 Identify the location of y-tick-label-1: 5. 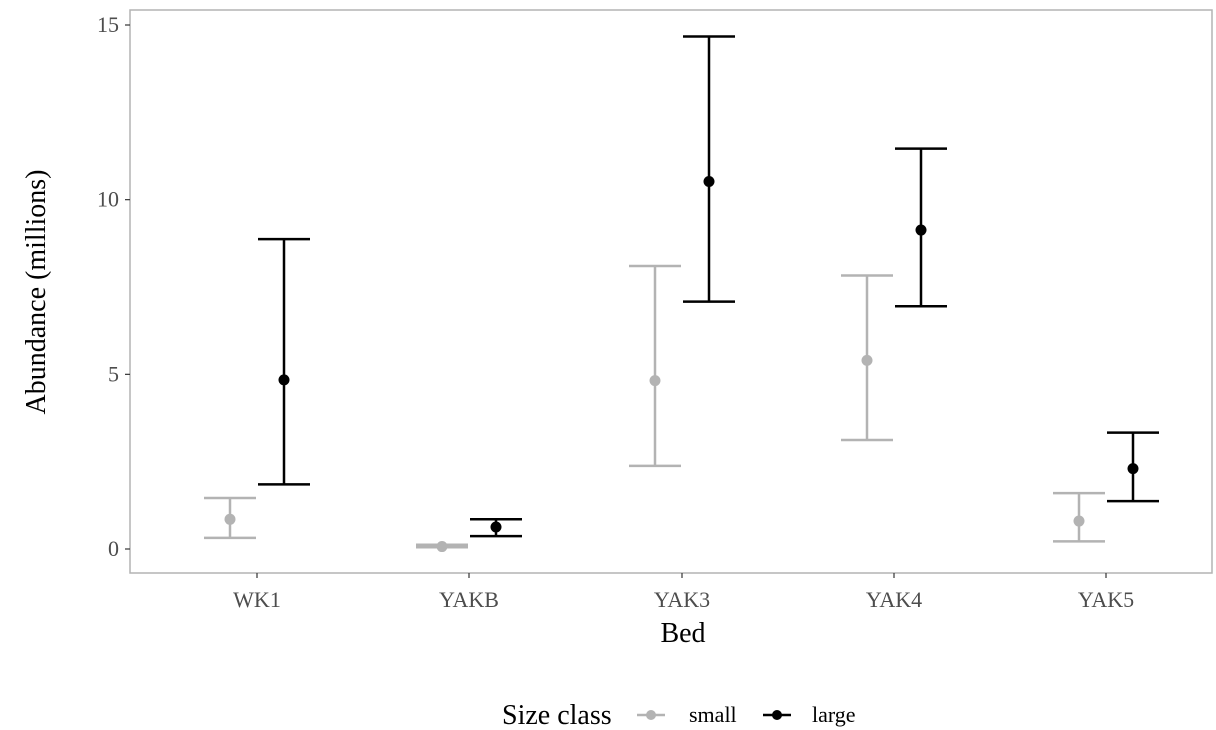
(113, 373).